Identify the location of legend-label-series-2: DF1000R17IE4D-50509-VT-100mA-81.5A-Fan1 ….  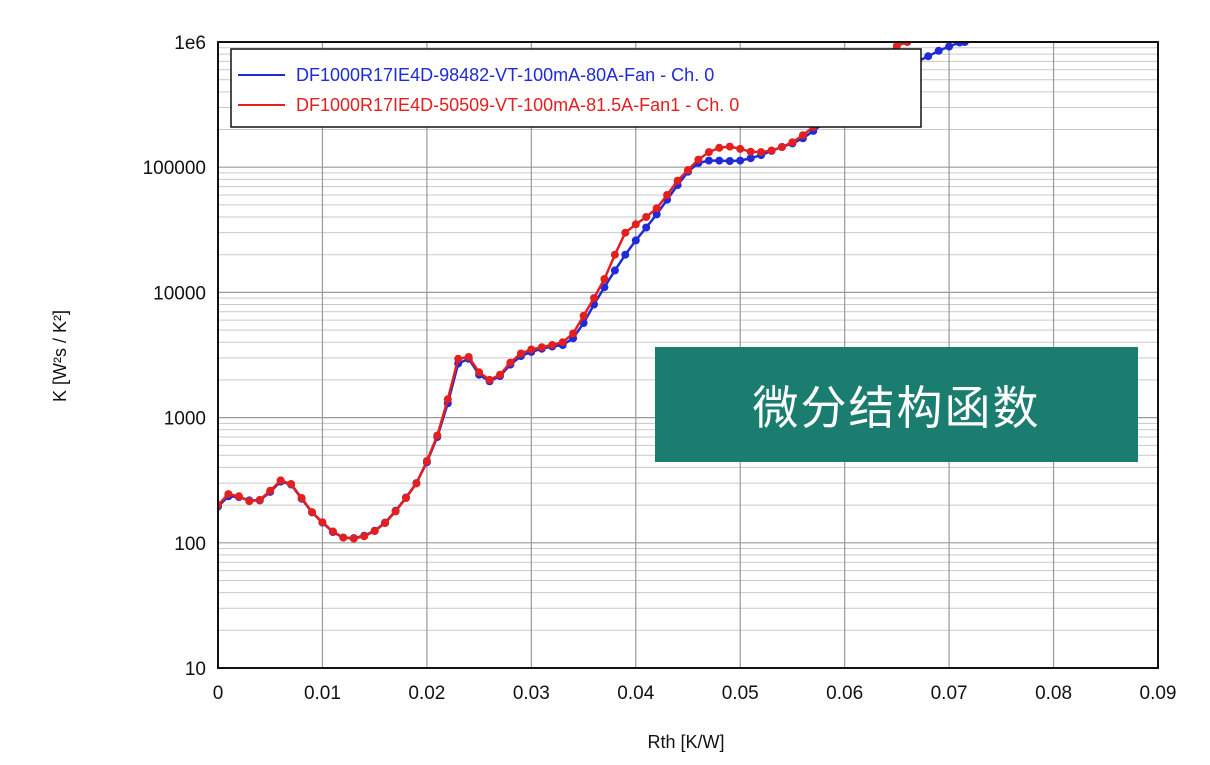
(517, 105).